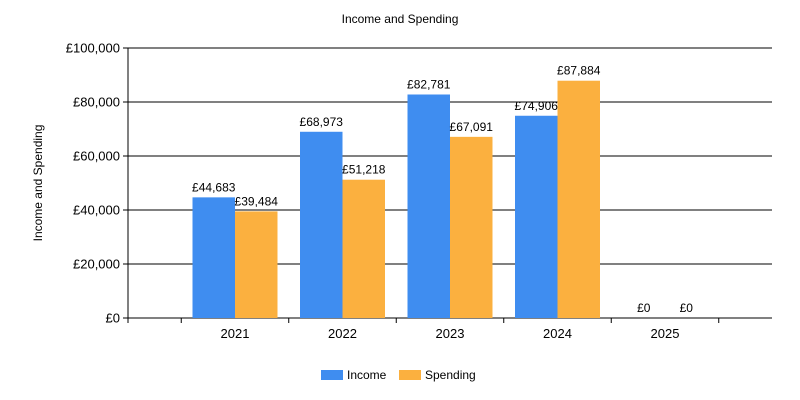 Image resolution: width=800 pixels, height=400 pixels. I want to click on y-tick-label: £60,000, so click(96, 156).